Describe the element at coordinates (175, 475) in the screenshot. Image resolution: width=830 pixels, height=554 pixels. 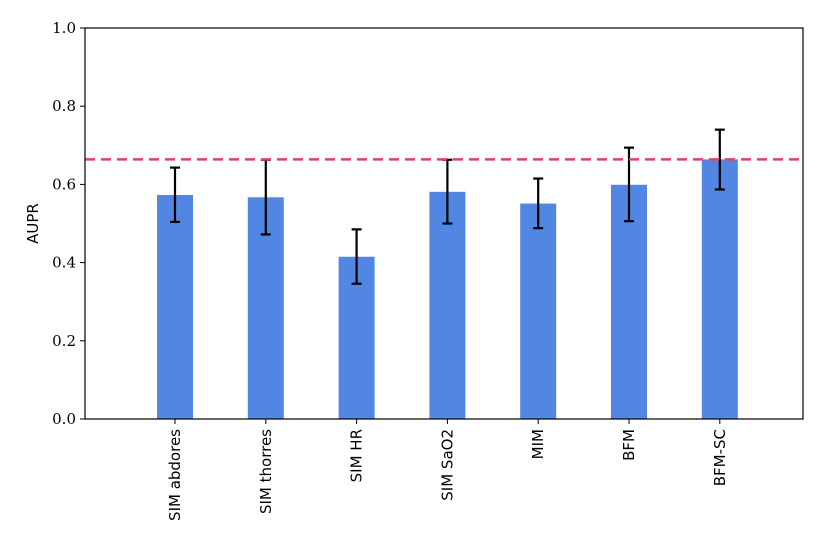
I see `x-tick-label-1: SIM abdores` at that location.